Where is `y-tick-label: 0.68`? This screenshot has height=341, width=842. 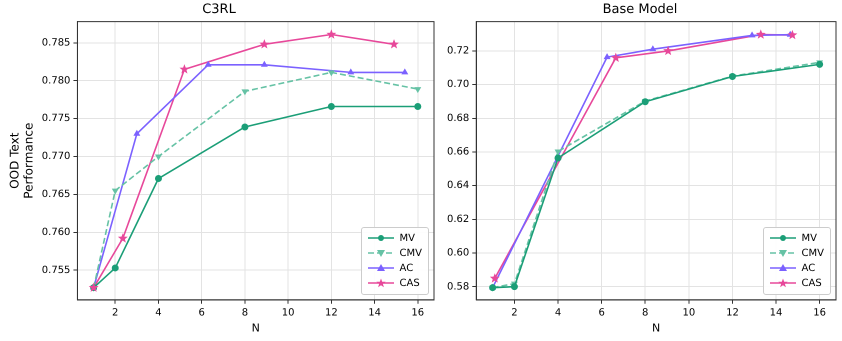 y-tick-label: 0.68 is located at coordinates (458, 118).